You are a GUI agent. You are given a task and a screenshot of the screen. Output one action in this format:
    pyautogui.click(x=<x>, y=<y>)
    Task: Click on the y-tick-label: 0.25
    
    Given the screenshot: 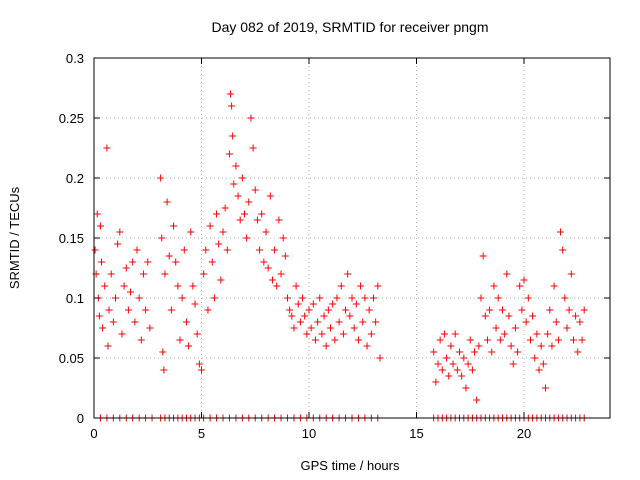 What is the action you would take?
    pyautogui.click(x=71, y=118)
    